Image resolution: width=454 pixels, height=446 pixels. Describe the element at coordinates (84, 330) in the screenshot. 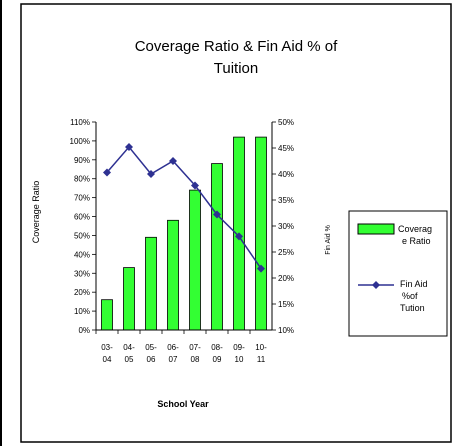

I see `left-tick-label-0: 0%` at that location.